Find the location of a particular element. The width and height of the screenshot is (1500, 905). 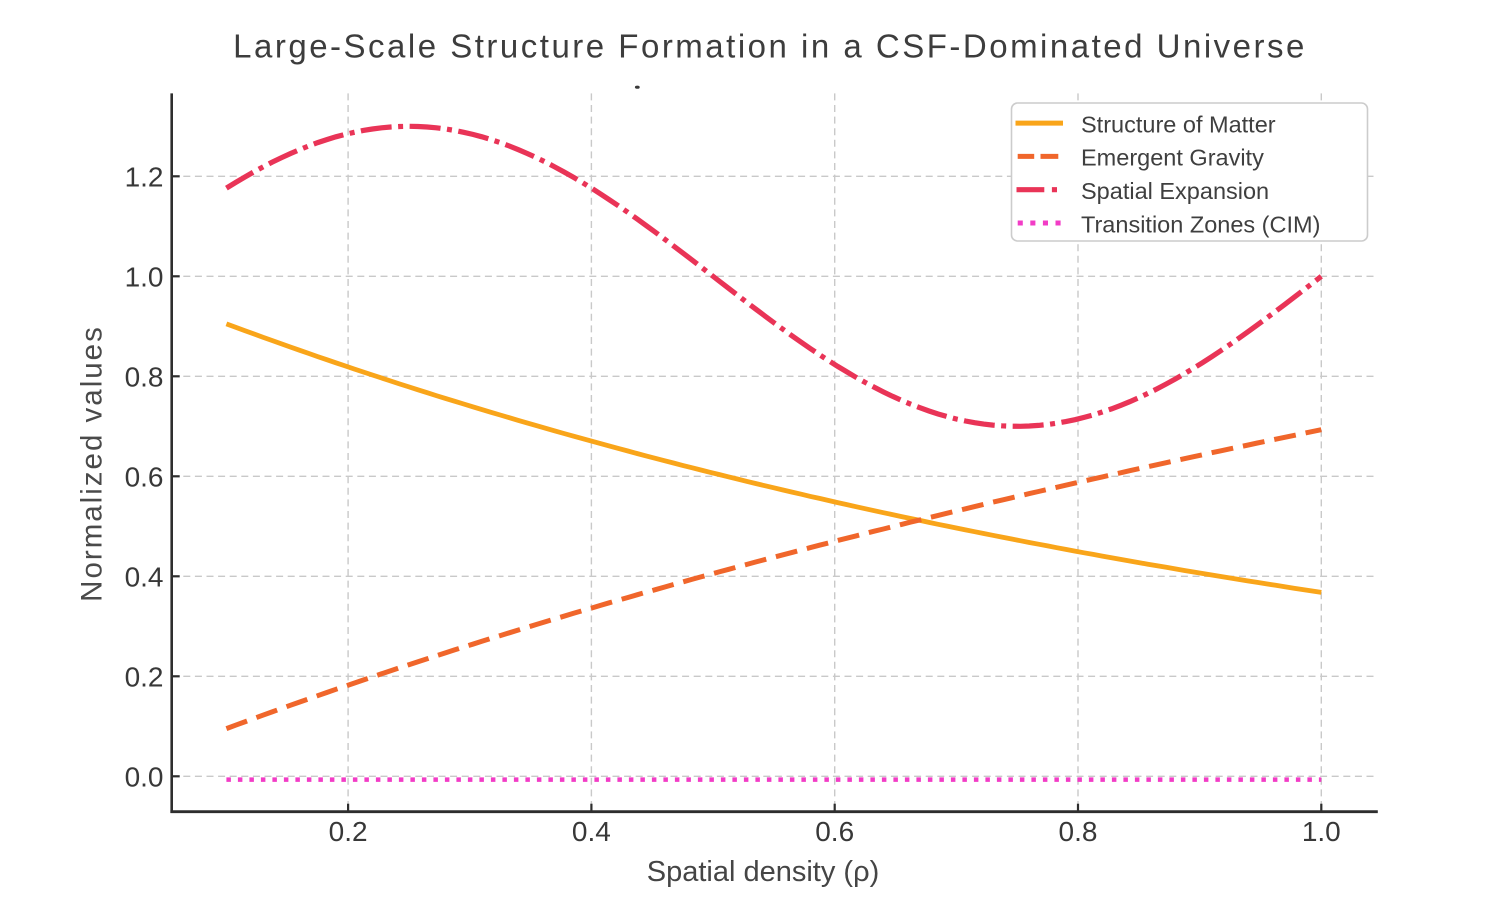

svg-text: Spatial density (ρ) is located at coordinates (763, 872).